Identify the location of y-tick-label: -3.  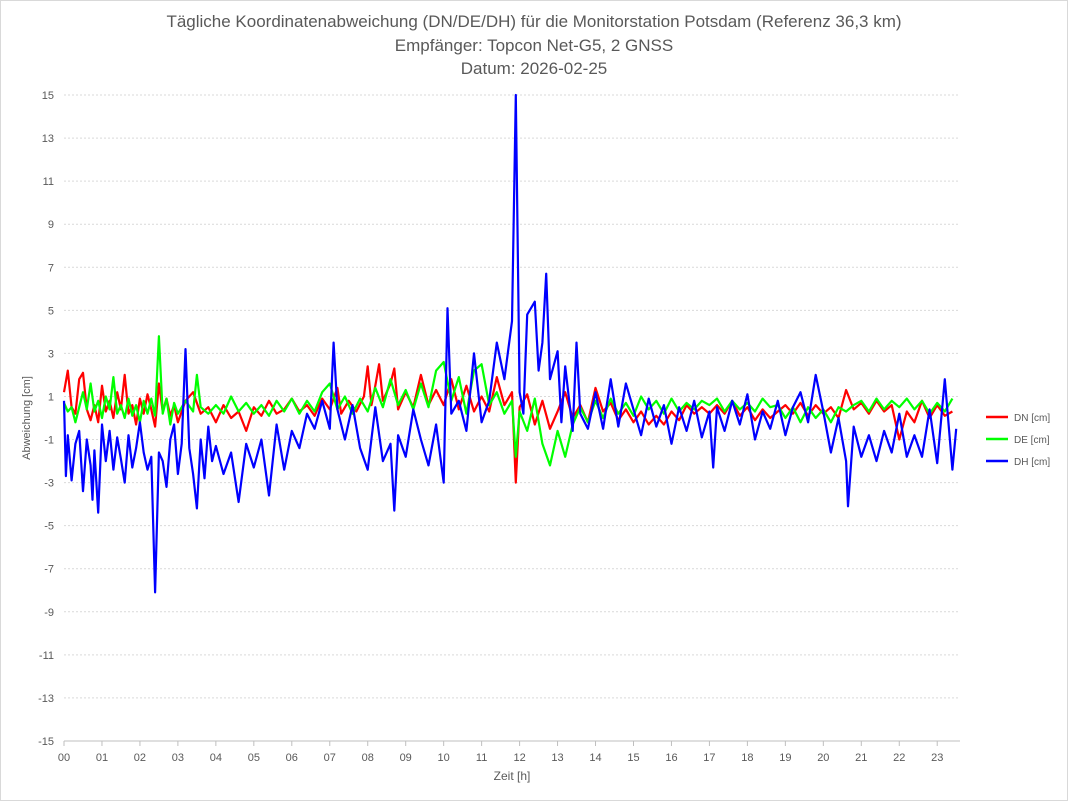
(49, 484).